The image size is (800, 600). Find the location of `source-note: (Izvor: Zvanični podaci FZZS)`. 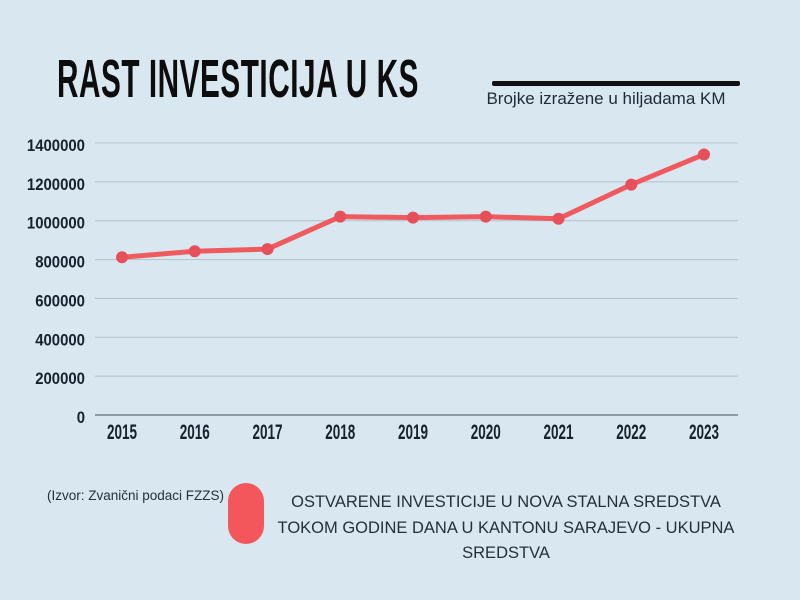

source-note: (Izvor: Zvanični podaci FZZS) is located at coordinates (135, 495).